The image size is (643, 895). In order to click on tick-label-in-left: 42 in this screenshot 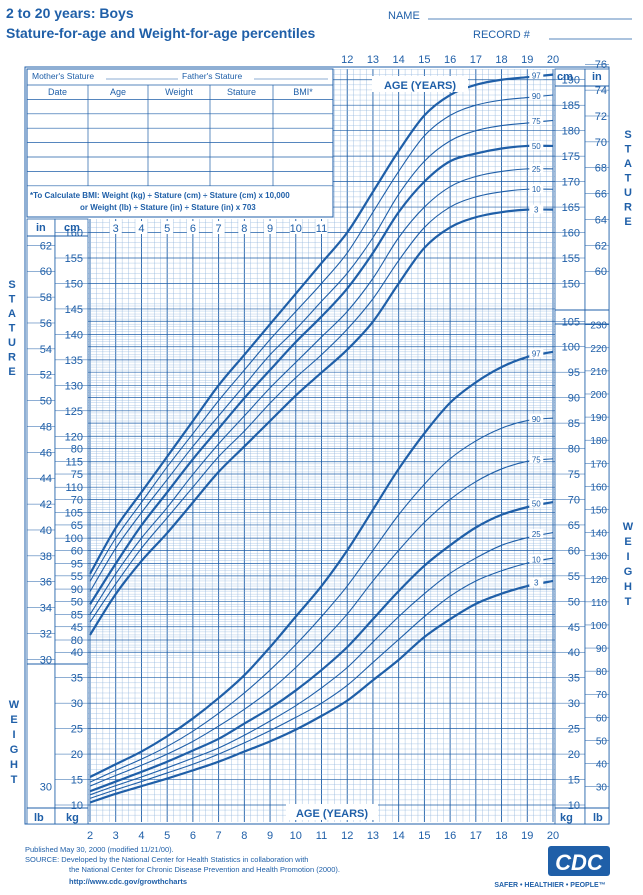, I will do `click(46, 505)`.